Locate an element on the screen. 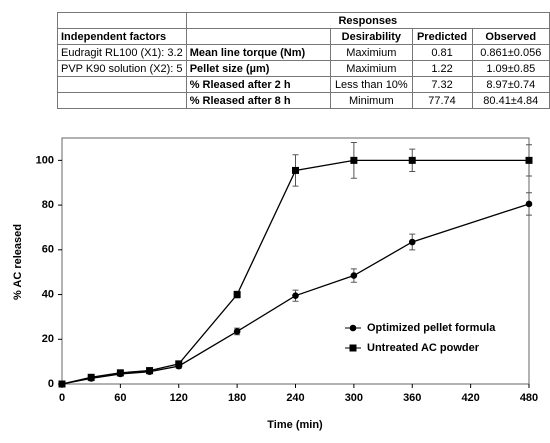  table-cell: Less than 10% is located at coordinates (371, 84).